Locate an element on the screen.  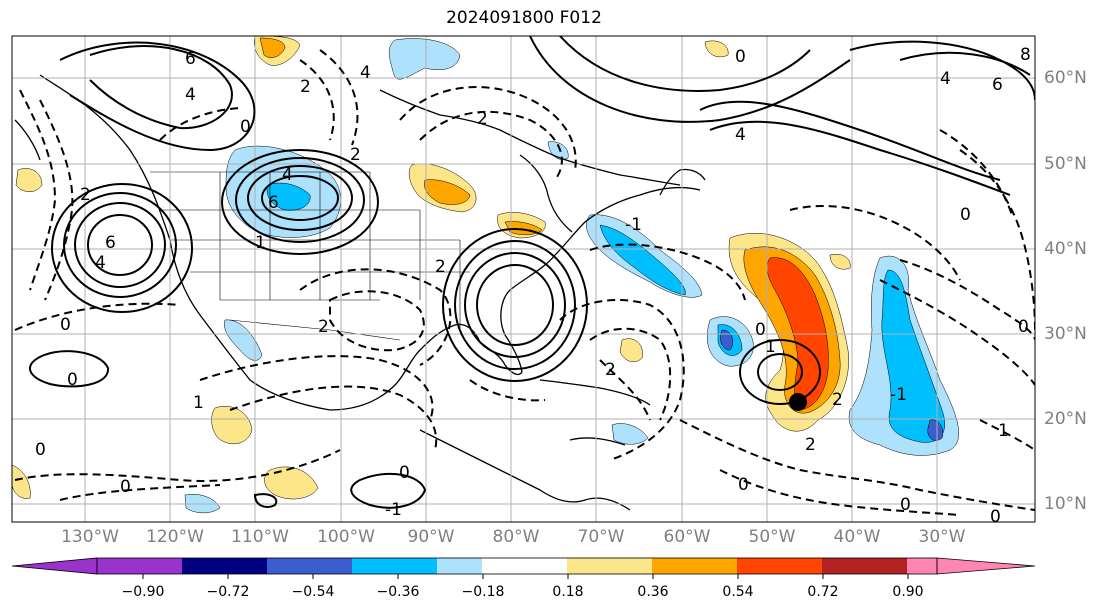
colorbar-extend-low is located at coordinates (54, 566).